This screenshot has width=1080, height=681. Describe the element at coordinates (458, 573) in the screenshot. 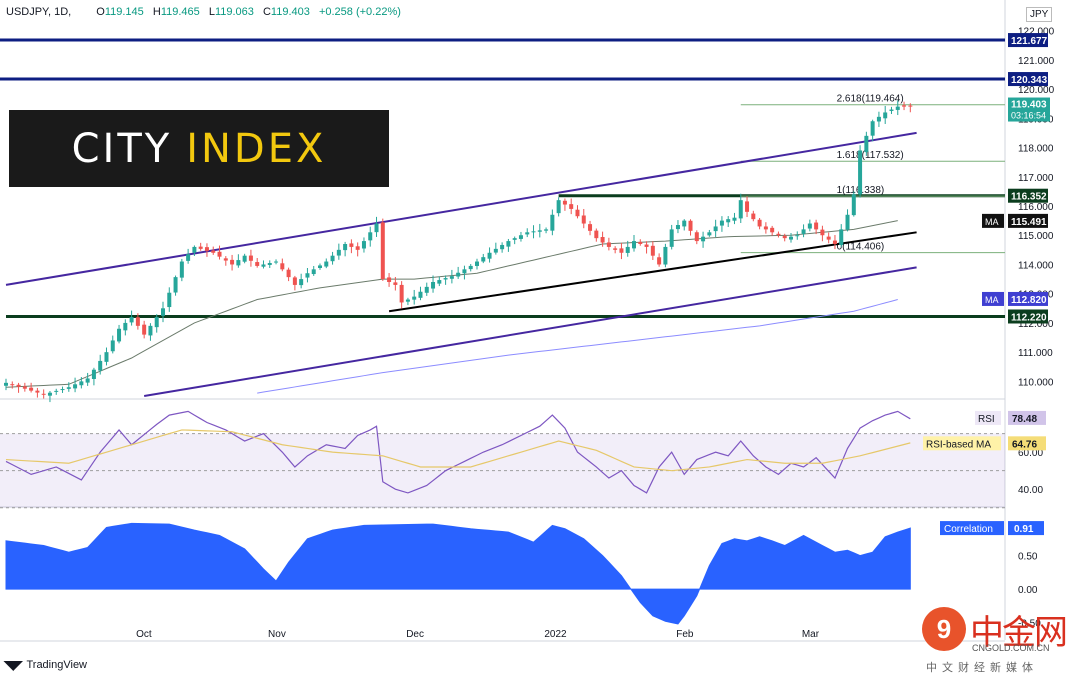

I see `correlation-area` at that location.